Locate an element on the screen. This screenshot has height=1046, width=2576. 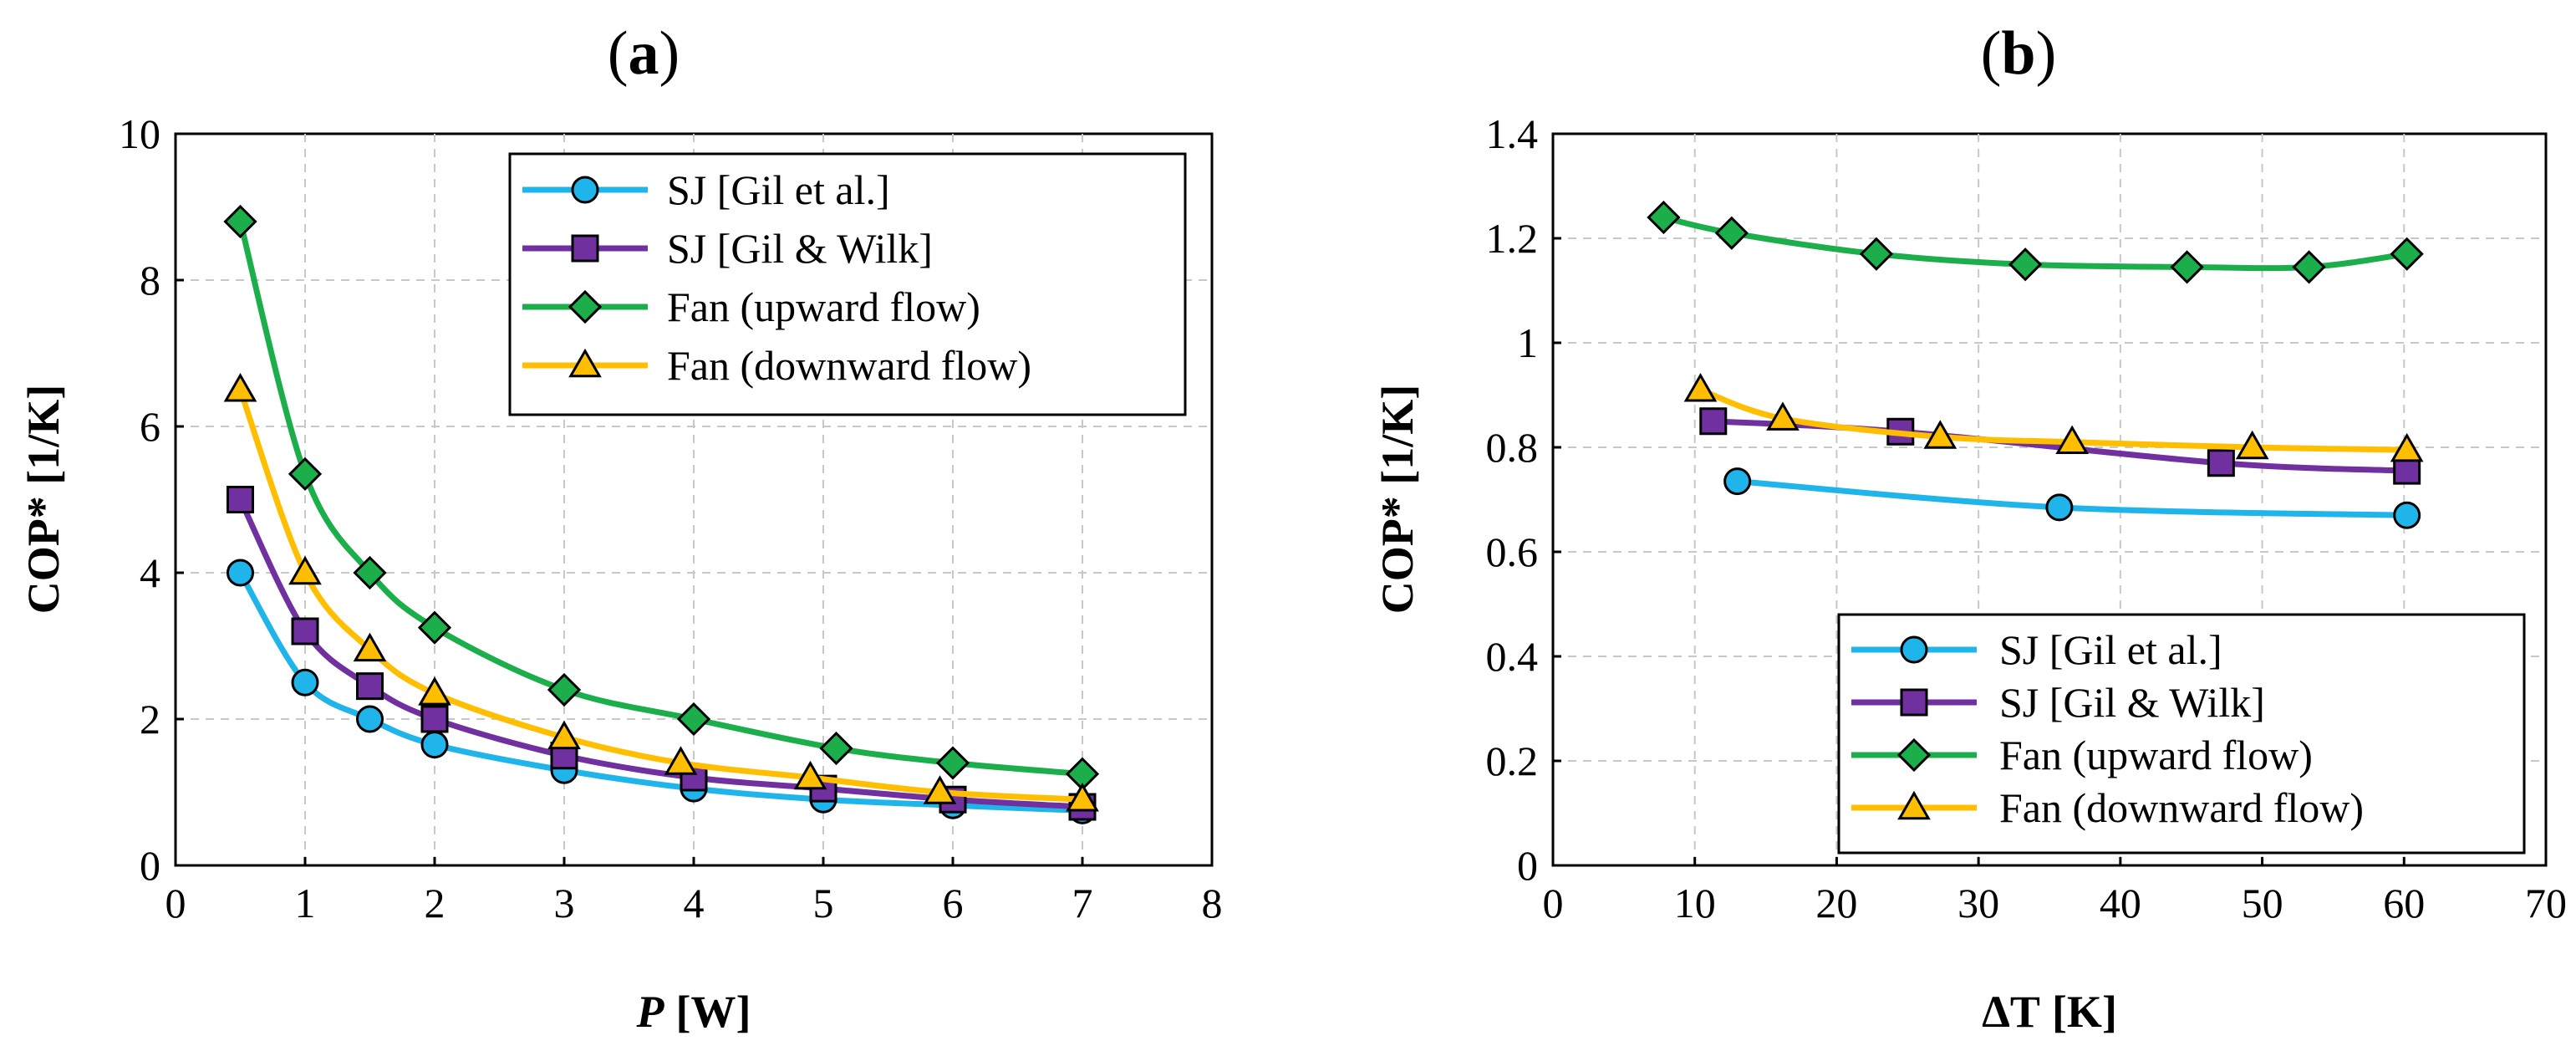
legend-marker-square is located at coordinates (585, 248).